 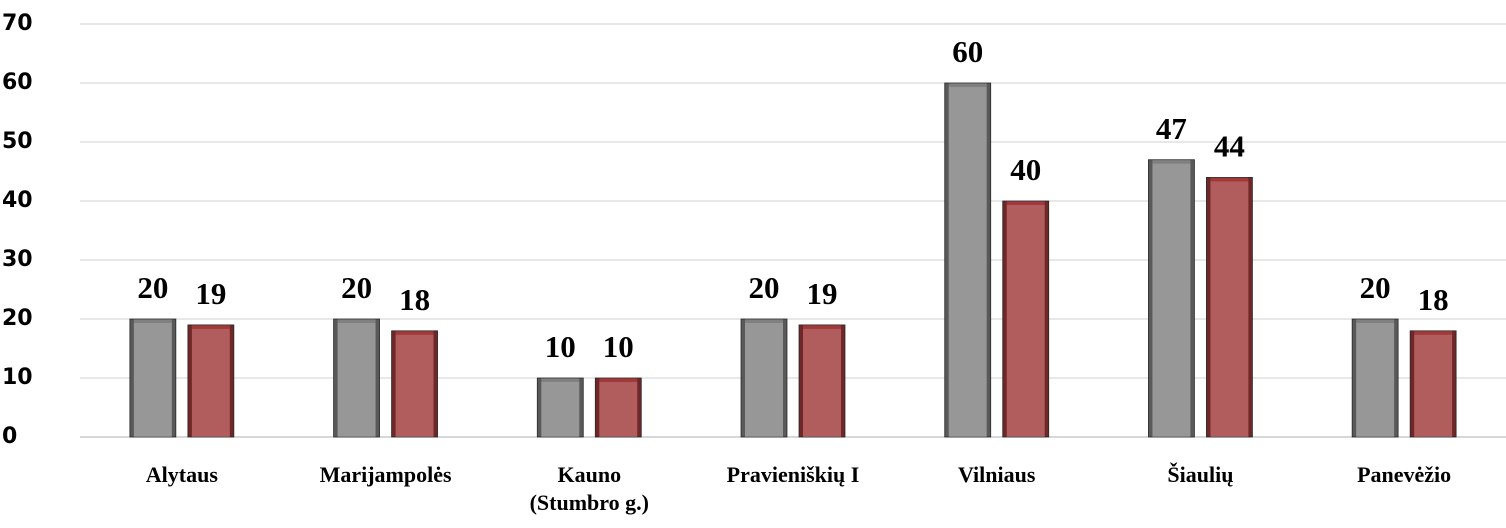 What do you see at coordinates (9, 436) in the screenshot?
I see `y-tick-label: 0` at bounding box center [9, 436].